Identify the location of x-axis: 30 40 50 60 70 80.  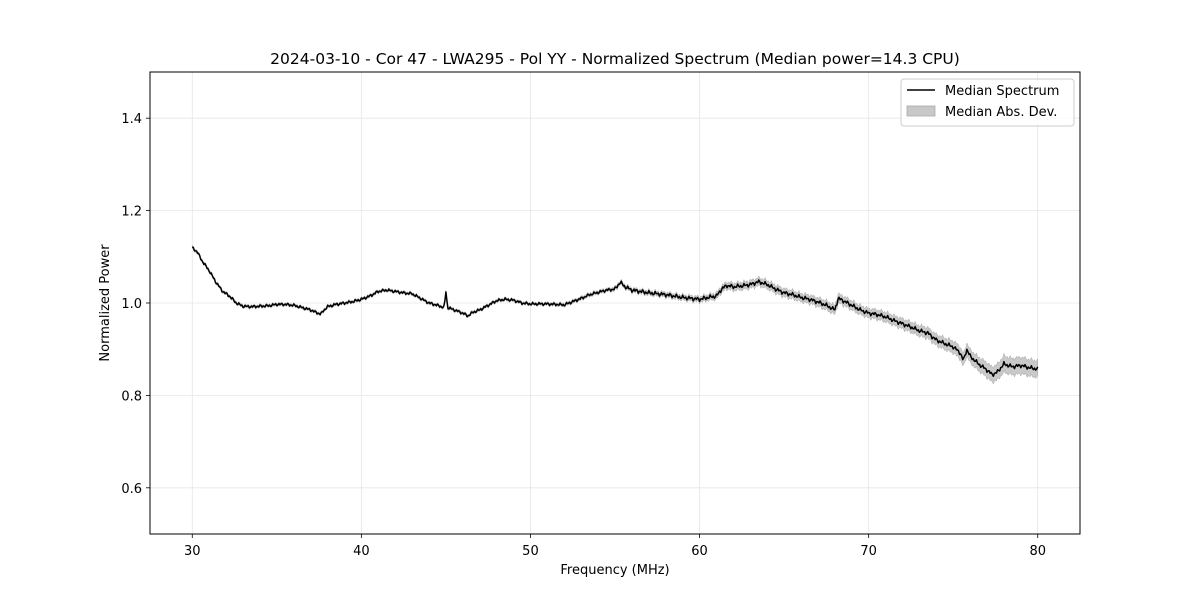
(615, 546).